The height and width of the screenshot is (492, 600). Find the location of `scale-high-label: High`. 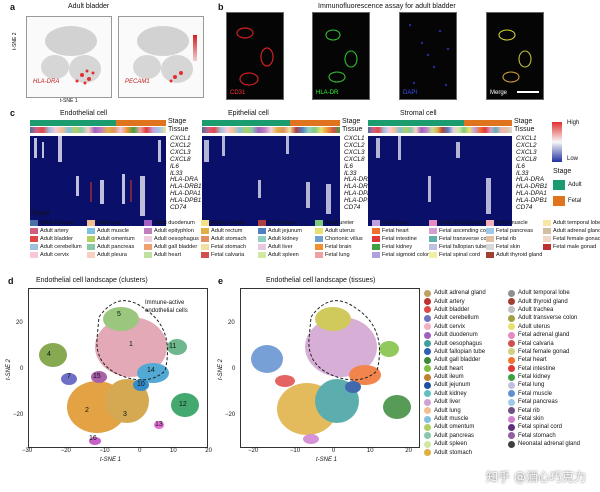

scale-high-label: High is located at coordinates (573, 123).